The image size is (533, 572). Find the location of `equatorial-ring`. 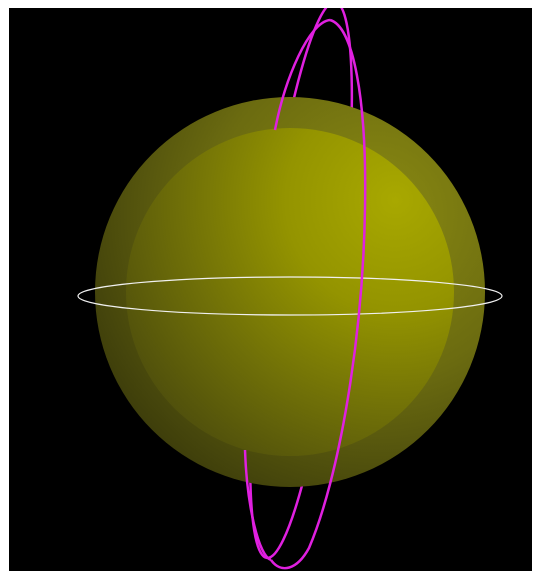

equatorial-ring is located at coordinates (290, 296).